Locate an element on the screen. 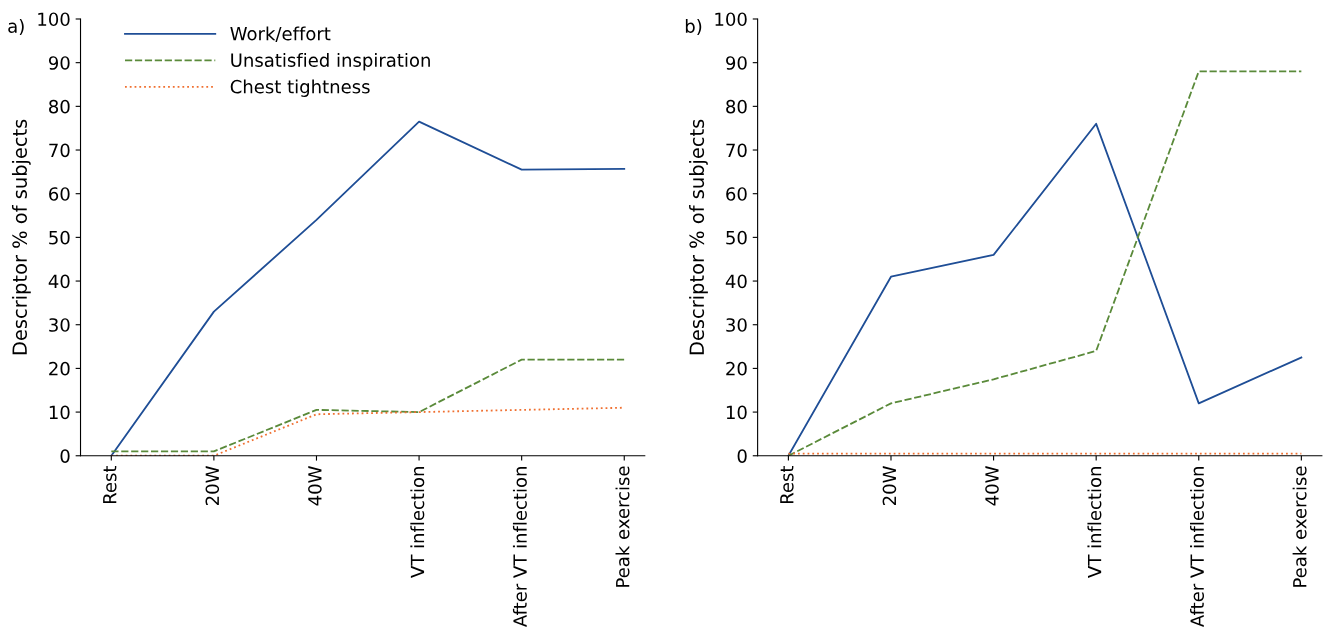 The width and height of the screenshot is (1342, 633). line-series is located at coordinates (368, 405).